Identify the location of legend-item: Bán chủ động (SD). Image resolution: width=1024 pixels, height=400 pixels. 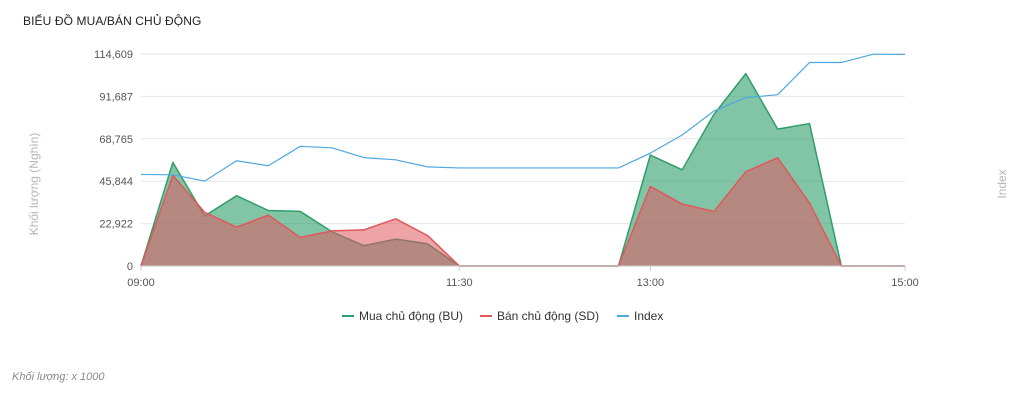
(539, 316).